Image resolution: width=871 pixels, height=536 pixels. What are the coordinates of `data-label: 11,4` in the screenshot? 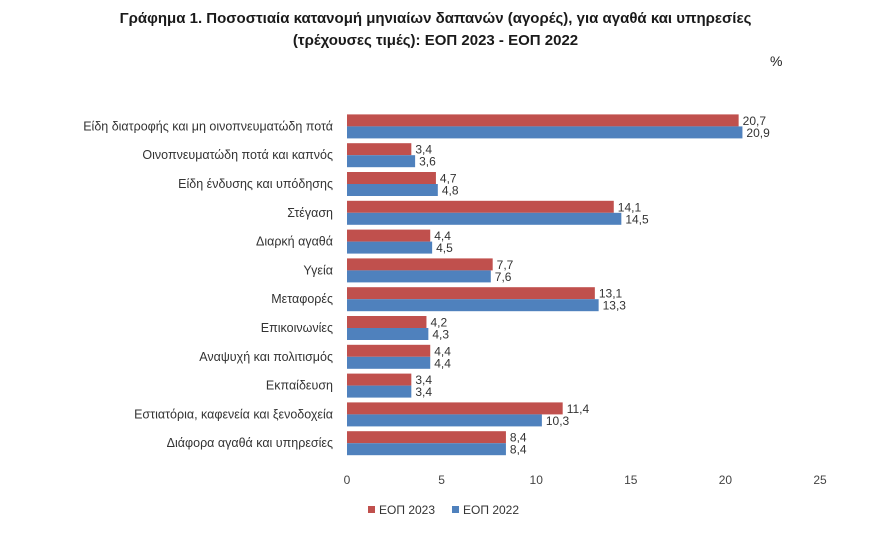 It's located at (578, 409).